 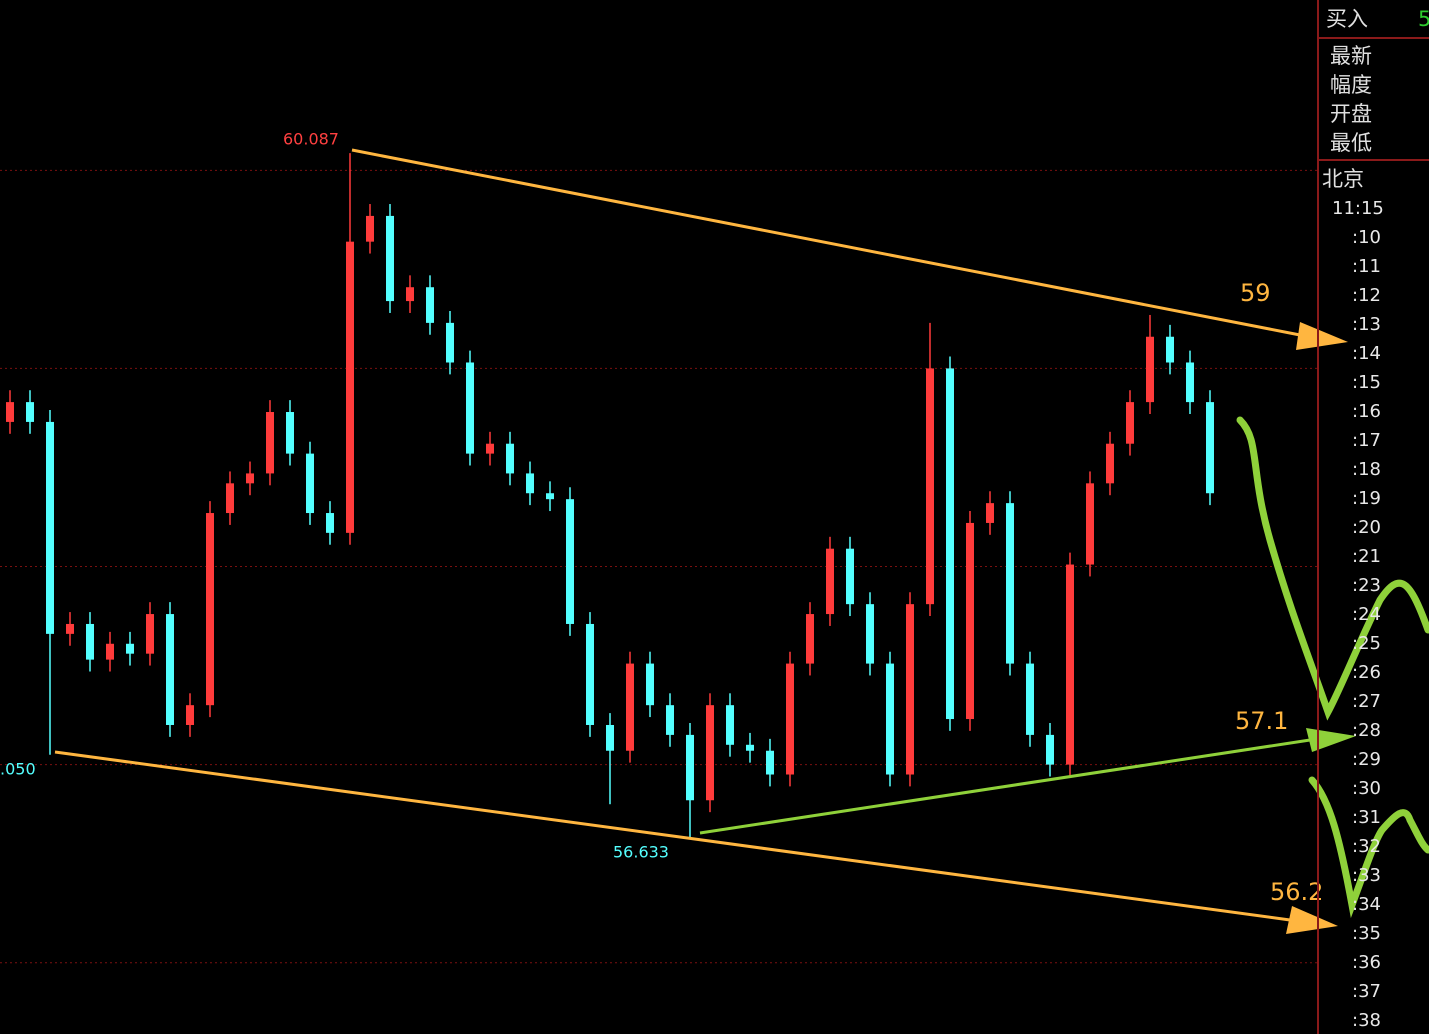 I want to click on time-tick: :30, so click(x=1366, y=788).